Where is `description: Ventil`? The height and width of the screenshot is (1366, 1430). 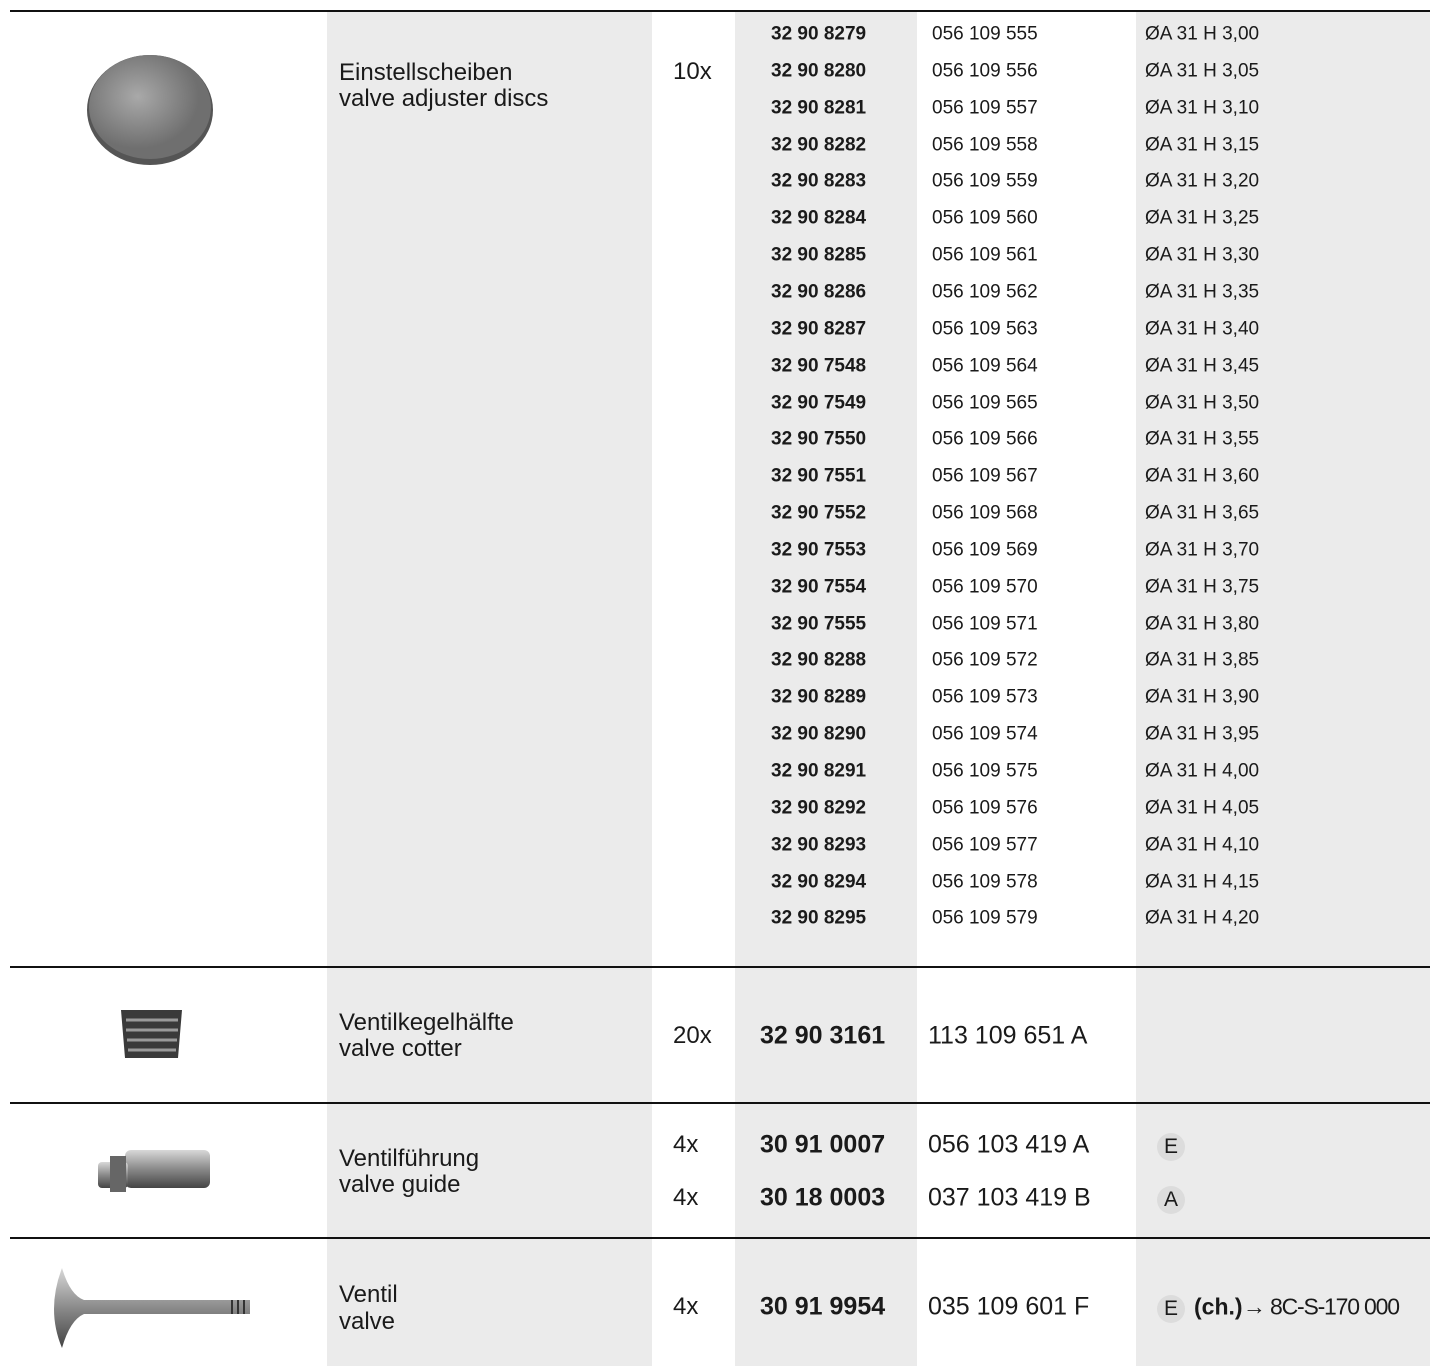 description: Ventil is located at coordinates (368, 1294).